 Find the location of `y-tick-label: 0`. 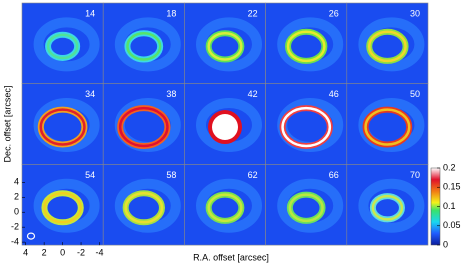

y-tick-label: 0 is located at coordinates (16, 212).